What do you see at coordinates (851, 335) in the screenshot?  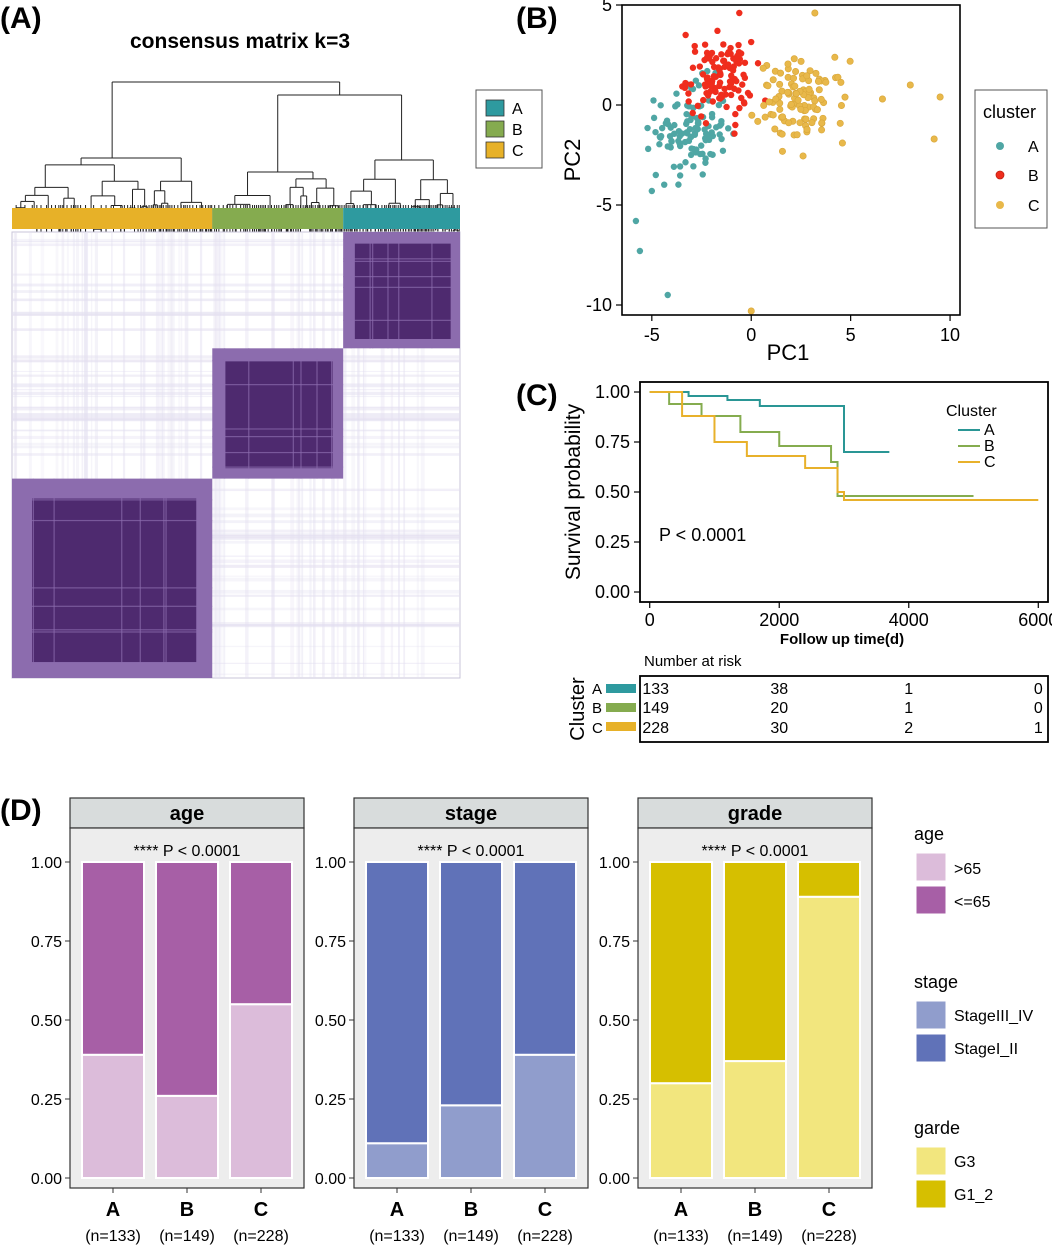 I see `scatter-x-tick-label: 5` at bounding box center [851, 335].